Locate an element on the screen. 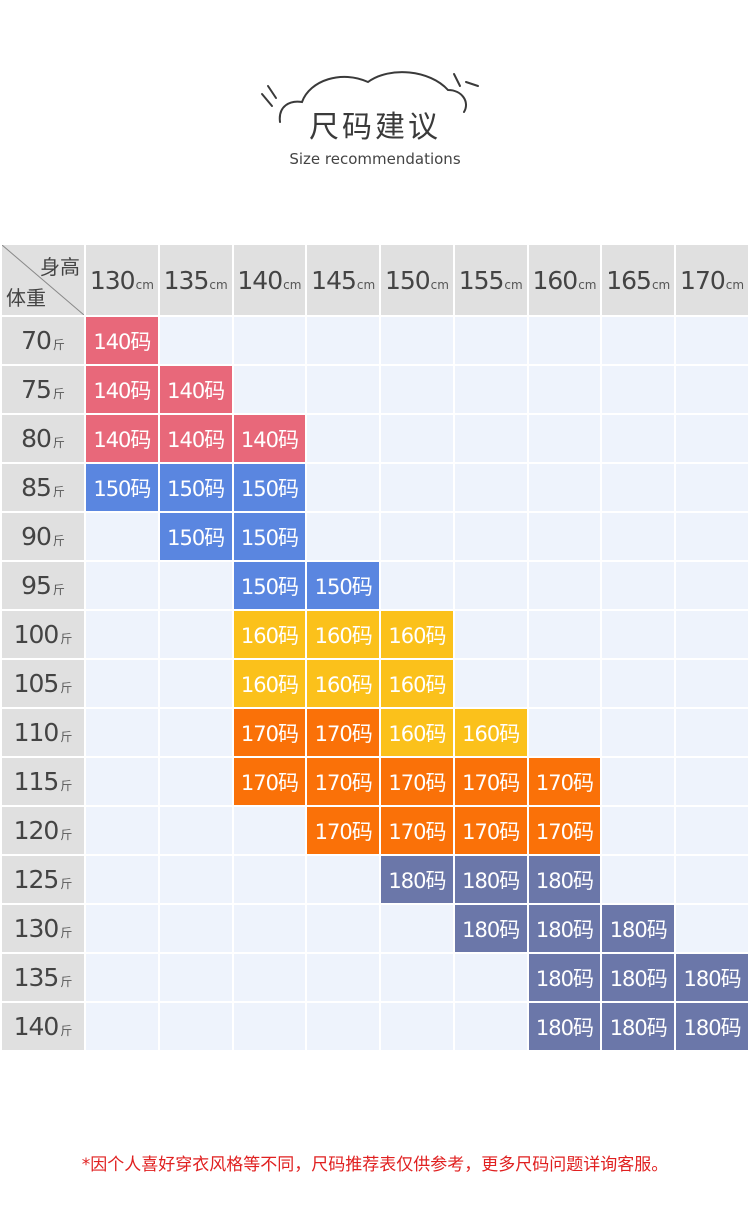 The image size is (750, 1214). table-row: 90 斤 150码 150码 is located at coordinates (375, 536).